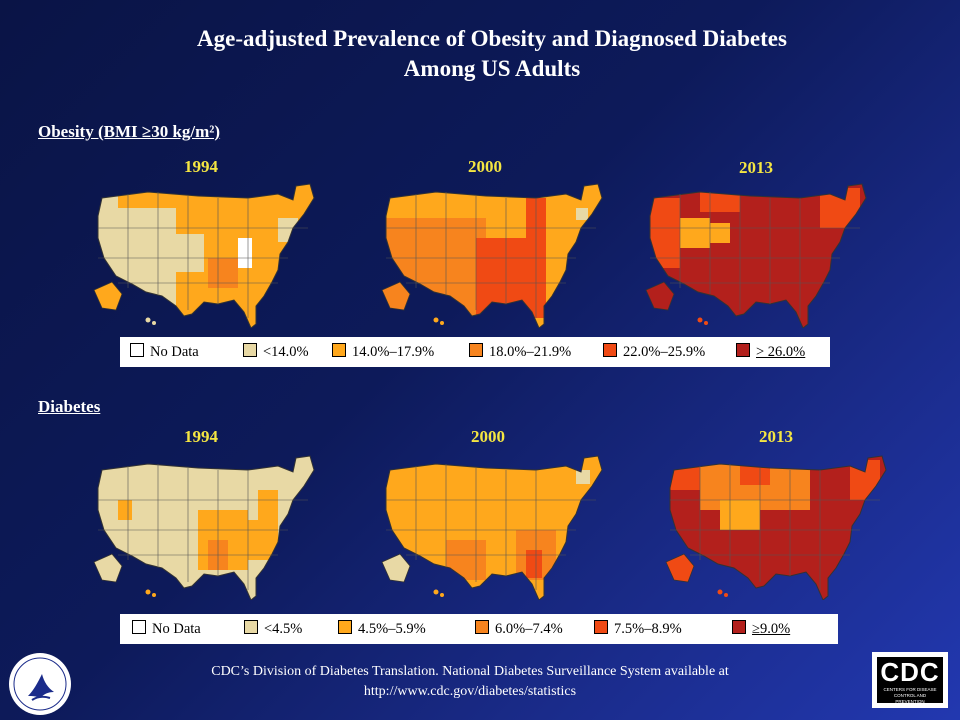 This screenshot has width=960, height=720. I want to click on diabetes-section-label: Diabetes, so click(69, 406).